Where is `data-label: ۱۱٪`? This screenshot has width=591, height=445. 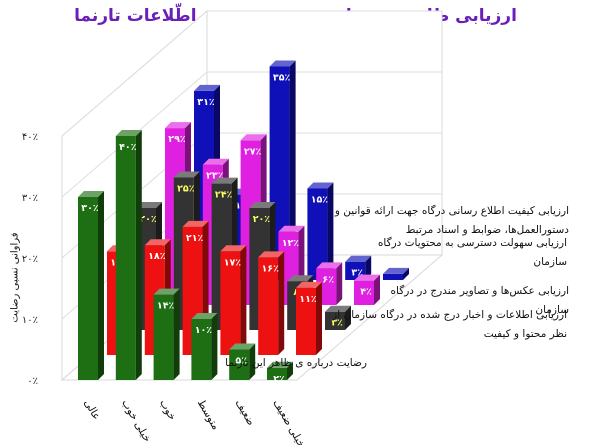 data-label: ۱۱٪ is located at coordinates (308, 299).